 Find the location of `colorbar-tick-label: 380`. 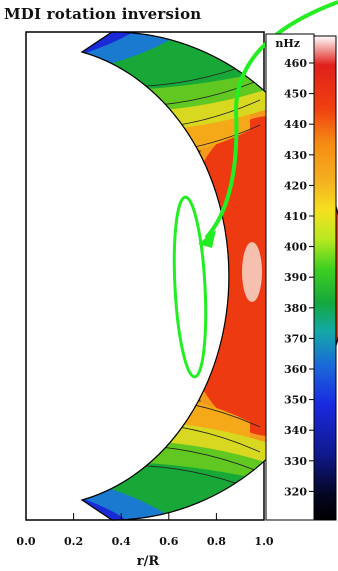

colorbar-tick-label: 380 is located at coordinates (295, 308).